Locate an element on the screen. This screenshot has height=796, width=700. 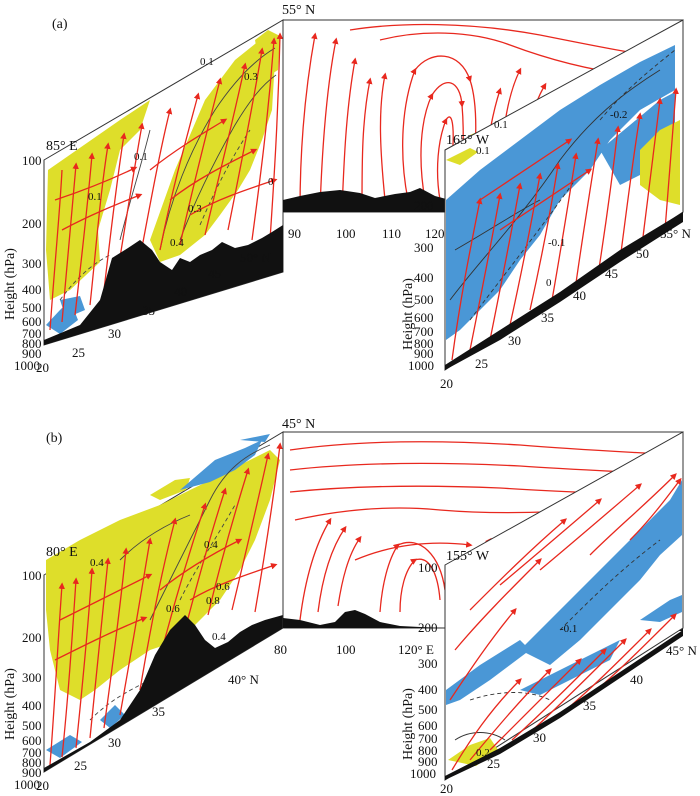
panel-a-right-lon-label: 165° W is located at coordinates (468, 140).